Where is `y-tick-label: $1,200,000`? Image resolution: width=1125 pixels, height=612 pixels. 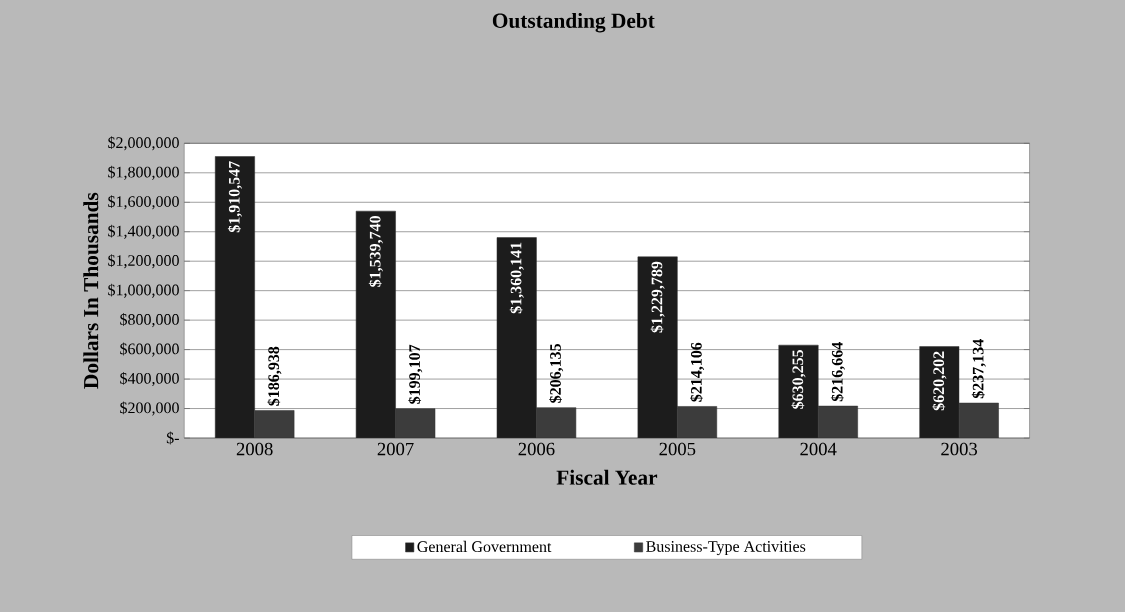 y-tick-label: $1,200,000 is located at coordinates (143, 261).